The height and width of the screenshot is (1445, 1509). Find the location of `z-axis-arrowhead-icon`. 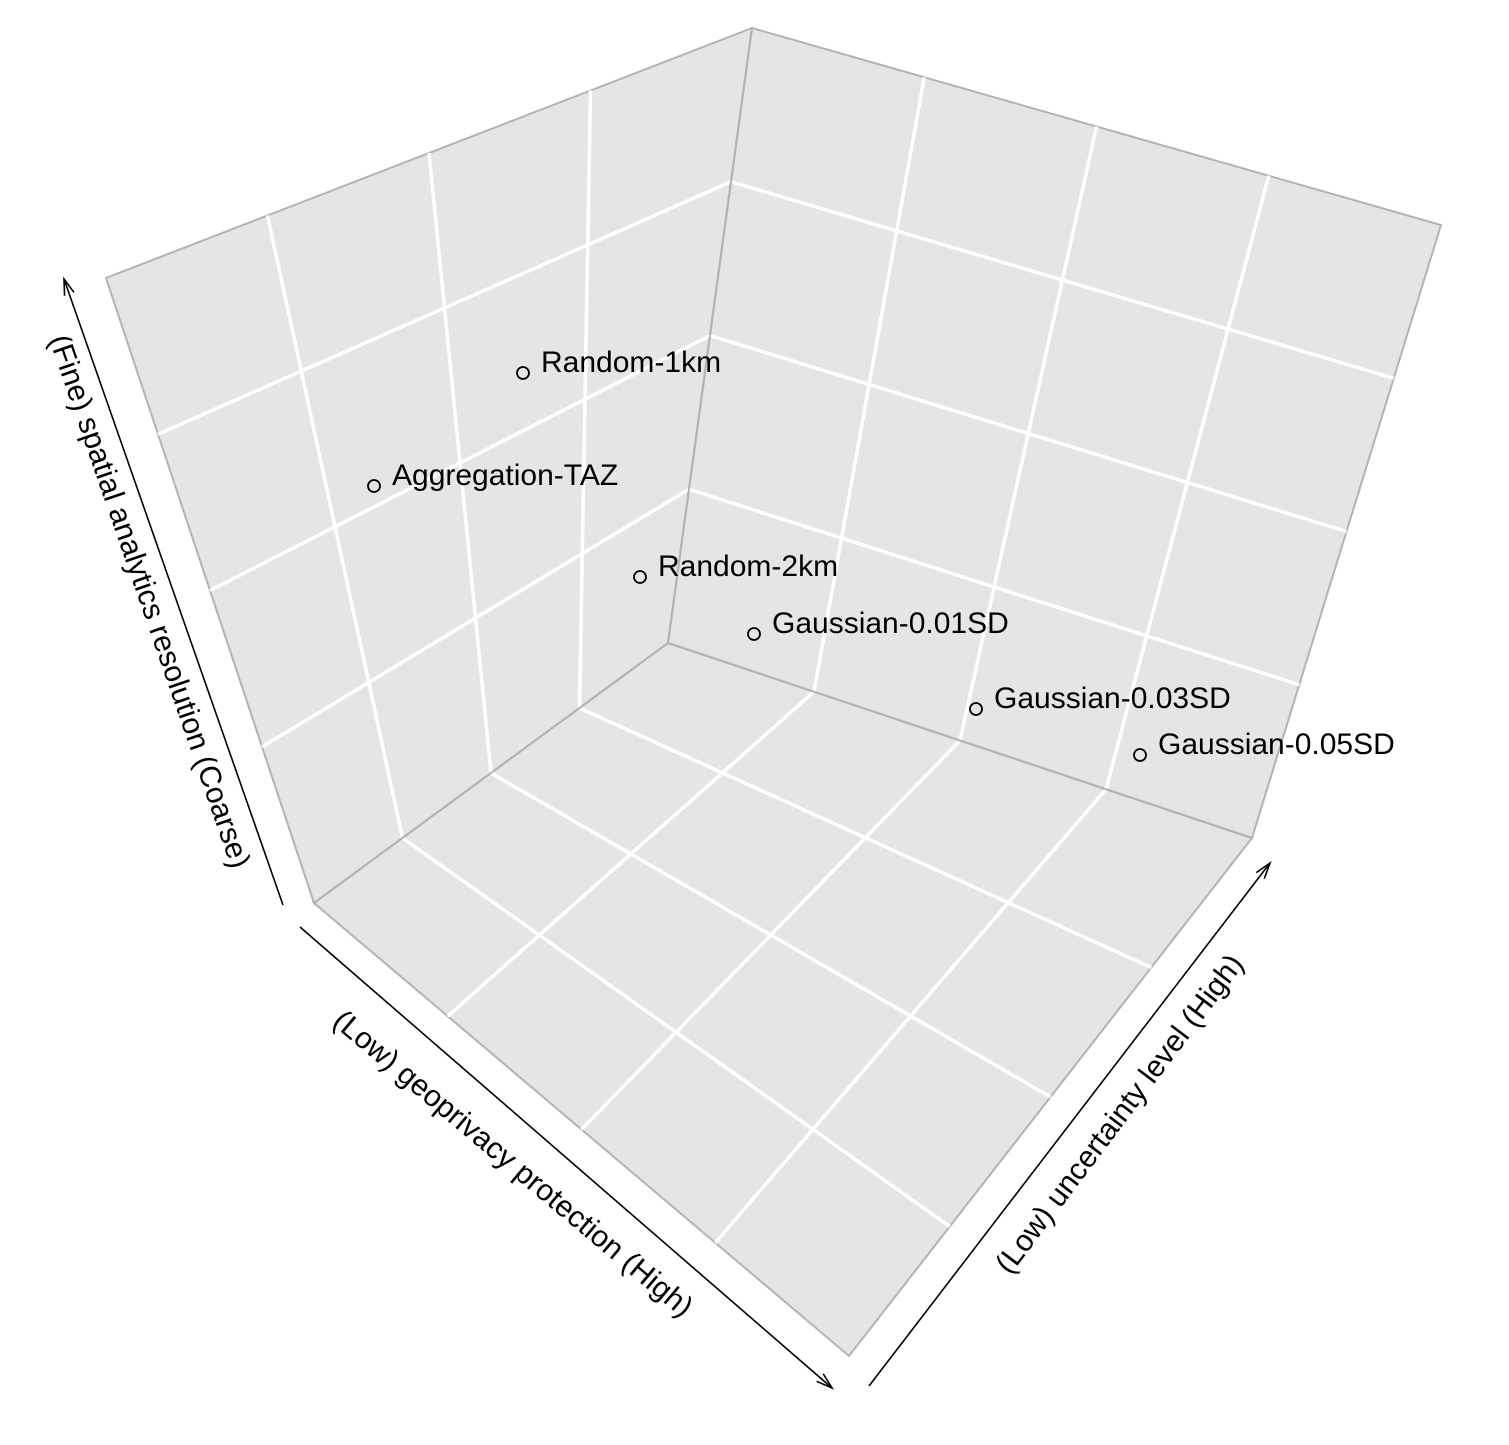

z-axis-arrowhead-icon is located at coordinates (69, 286).